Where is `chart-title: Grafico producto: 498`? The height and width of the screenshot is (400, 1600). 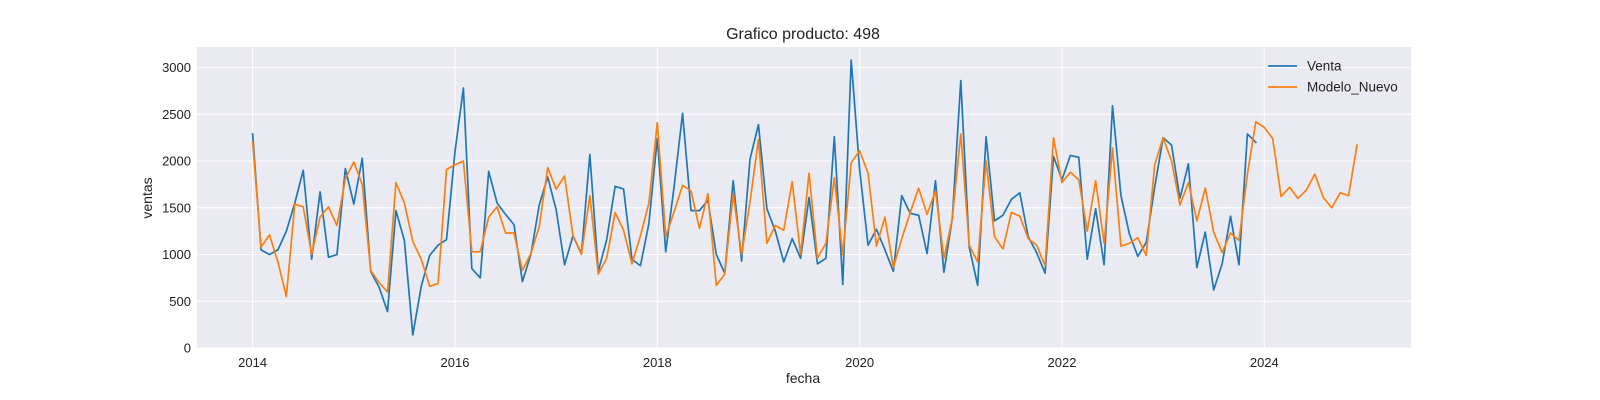 chart-title: Grafico producto: 498 is located at coordinates (803, 34).